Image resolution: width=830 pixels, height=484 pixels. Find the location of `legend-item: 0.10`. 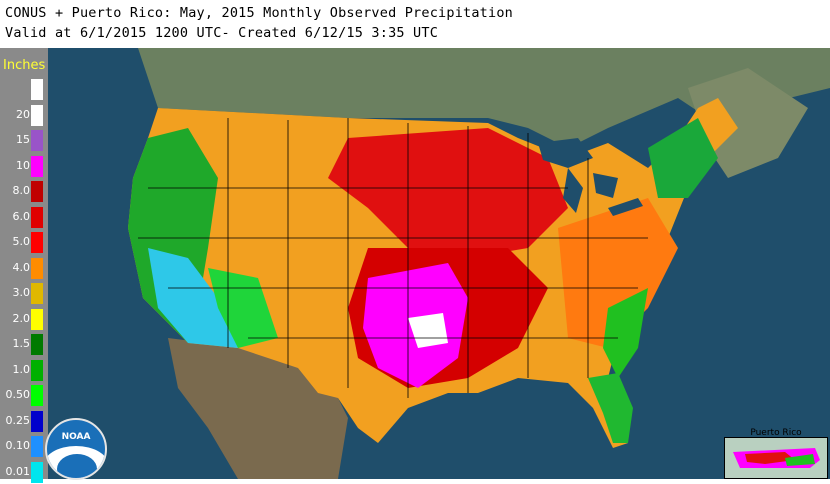

legend-item: 0.10 is located at coordinates (24, 446).